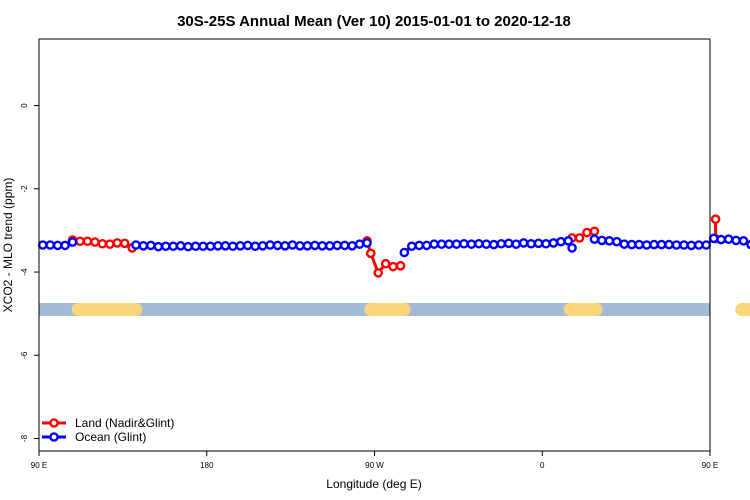  I want to click on legend-marker-ocean, so click(54, 437).